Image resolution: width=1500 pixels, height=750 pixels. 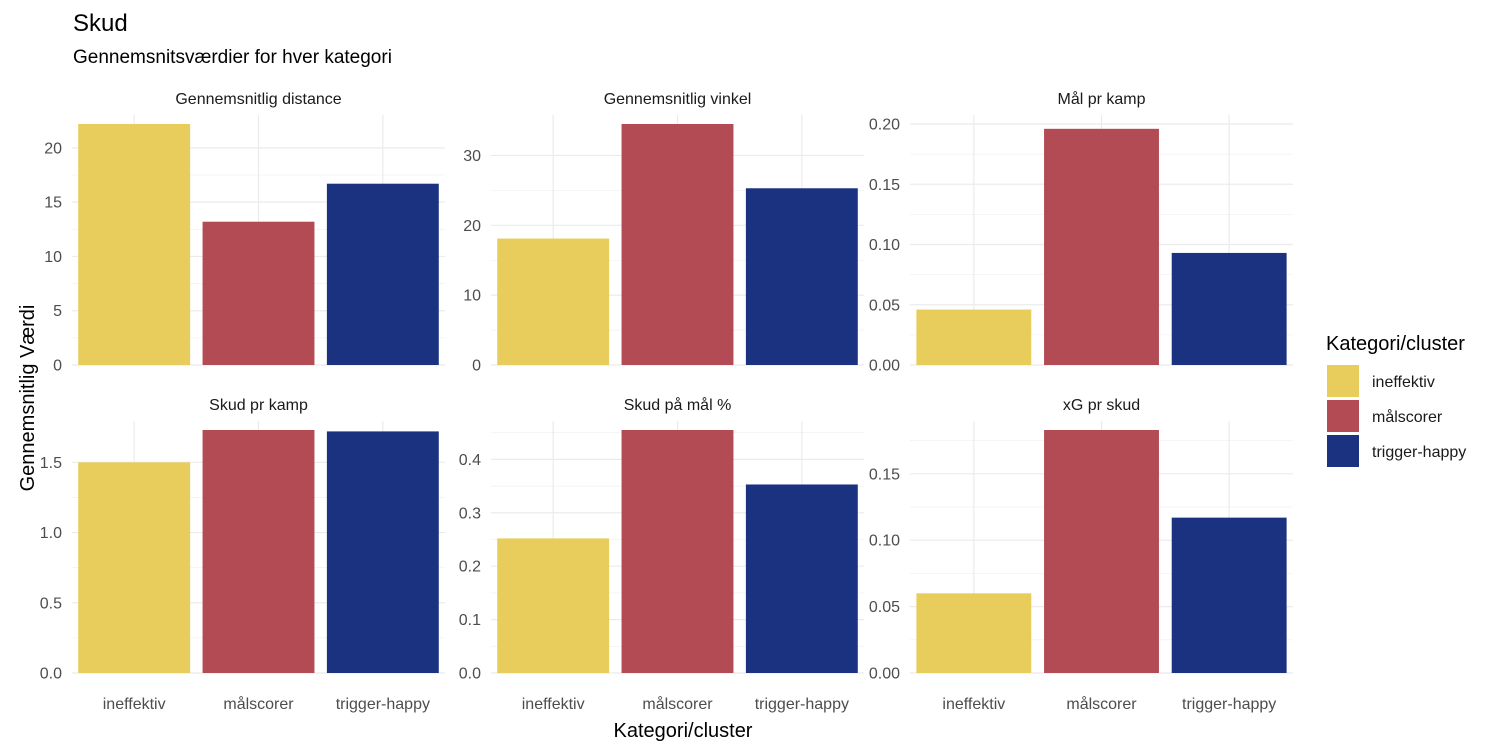 What do you see at coordinates (1343, 416) in the screenshot?
I see `legend-key-målscorer` at bounding box center [1343, 416].